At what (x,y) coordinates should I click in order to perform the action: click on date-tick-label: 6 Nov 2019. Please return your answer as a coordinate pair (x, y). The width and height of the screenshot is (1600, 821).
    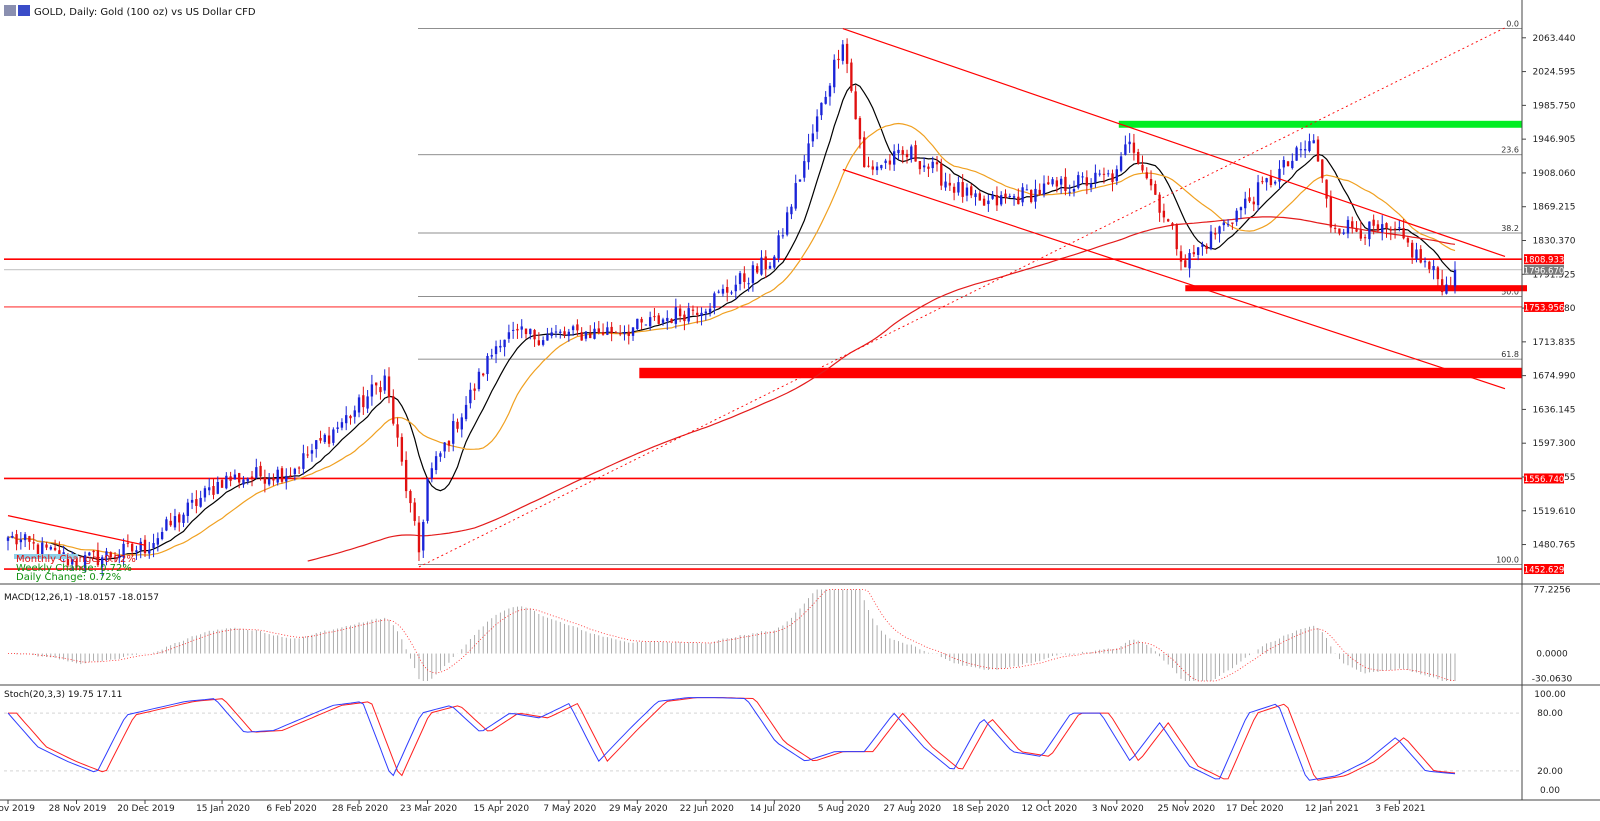
    Looking at the image, I should click on (17, 809).